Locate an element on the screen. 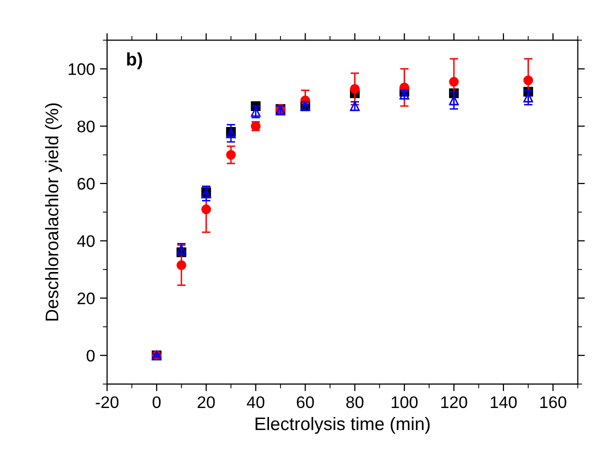 Image resolution: width=605 pixels, height=473 pixels. y-tick-label: 60 is located at coordinates (86, 184).